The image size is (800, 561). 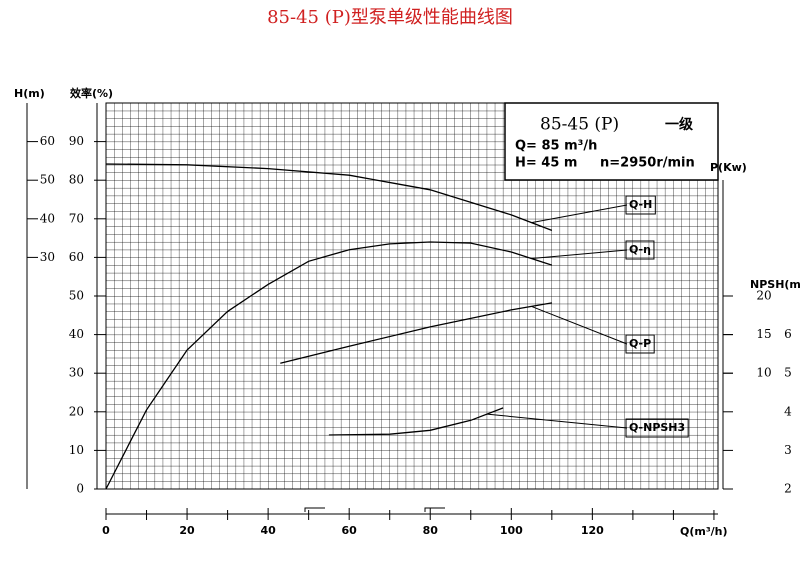 What do you see at coordinates (592, 530) in the screenshot?
I see `x-tick-label: 120` at bounding box center [592, 530].